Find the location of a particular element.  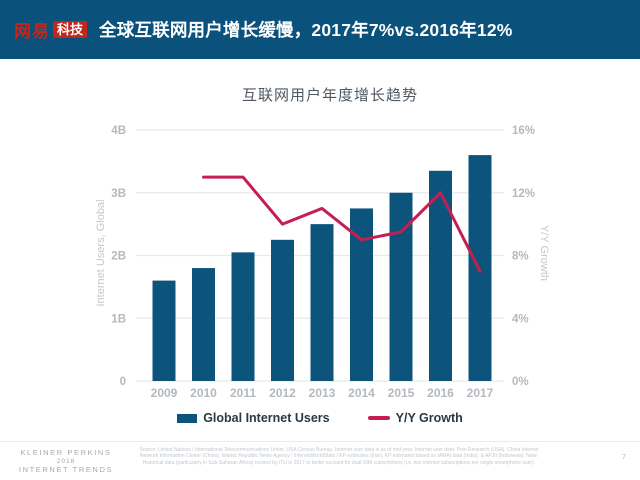

x-axis-label-2010: 2010 is located at coordinates (203, 393).